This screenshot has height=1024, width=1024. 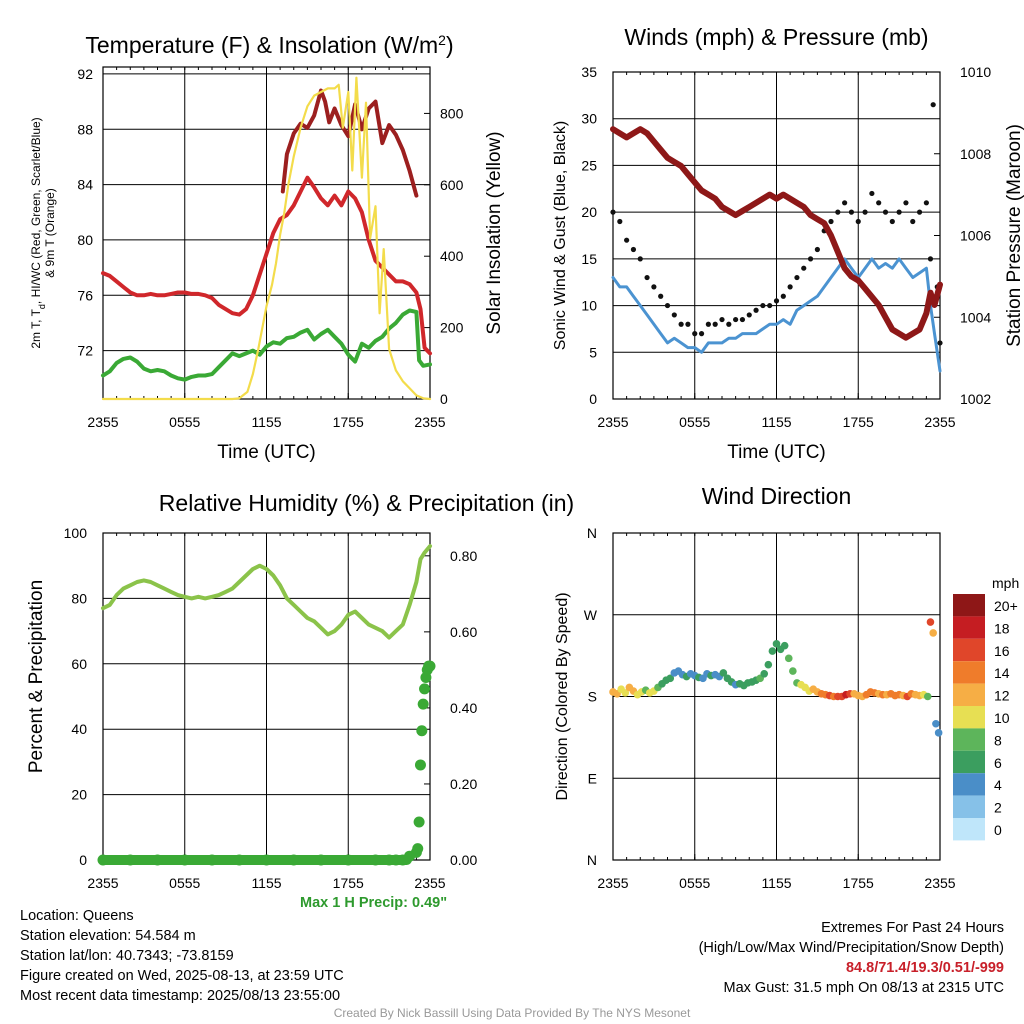 I want to click on y-right-tick-label: 0.80, so click(x=463, y=556).